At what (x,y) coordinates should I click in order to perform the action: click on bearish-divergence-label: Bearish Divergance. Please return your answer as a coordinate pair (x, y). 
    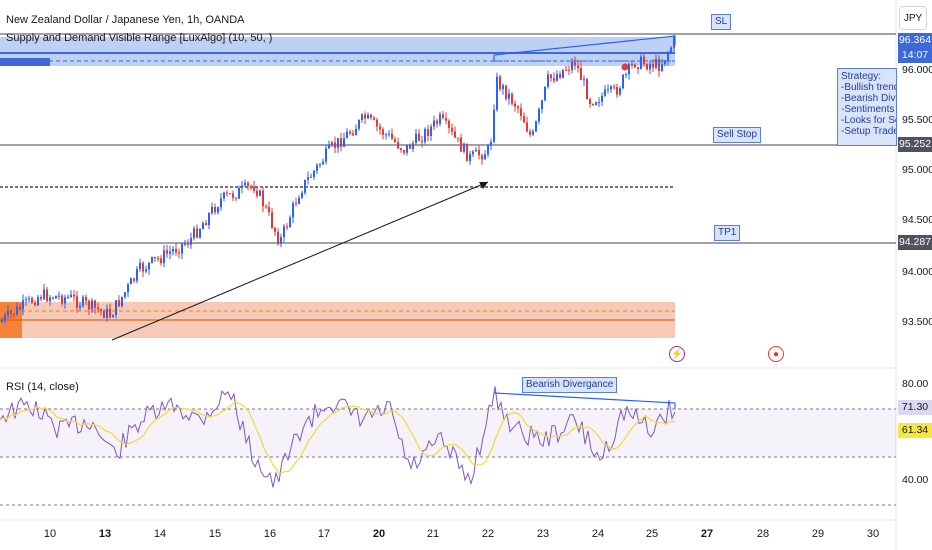
    Looking at the image, I should click on (570, 385).